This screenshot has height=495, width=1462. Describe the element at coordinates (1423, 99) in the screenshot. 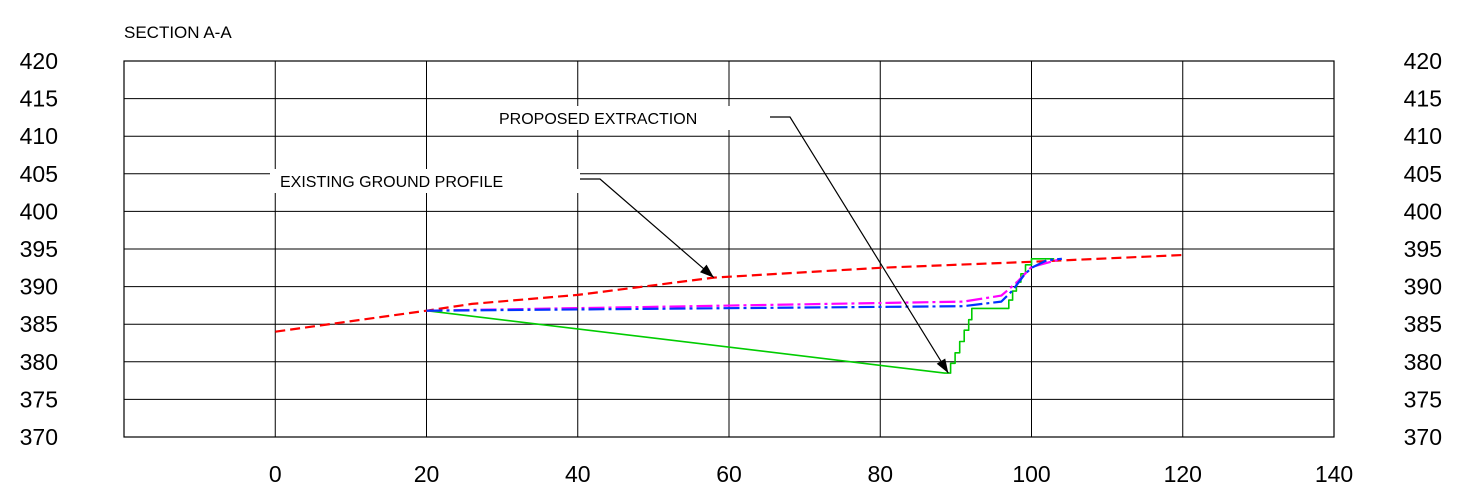

I see `y-tick-label-right: 415` at that location.